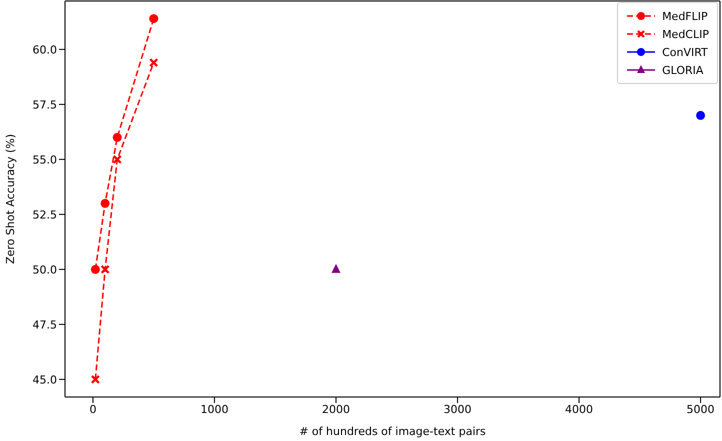 The width and height of the screenshot is (722, 441). What do you see at coordinates (92, 409) in the screenshot?
I see `x-tick-label: 0` at bounding box center [92, 409].